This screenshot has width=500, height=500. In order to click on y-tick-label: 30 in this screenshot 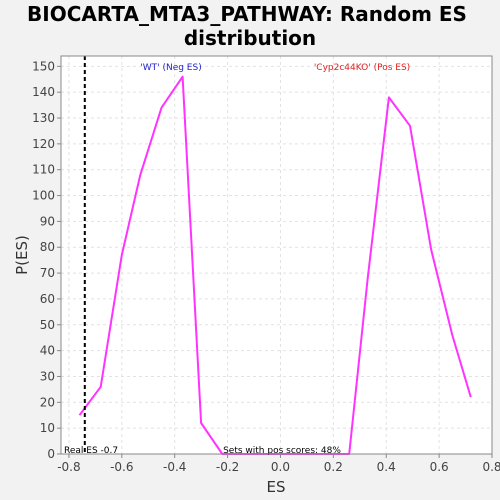, I will do `click(47, 376)`.